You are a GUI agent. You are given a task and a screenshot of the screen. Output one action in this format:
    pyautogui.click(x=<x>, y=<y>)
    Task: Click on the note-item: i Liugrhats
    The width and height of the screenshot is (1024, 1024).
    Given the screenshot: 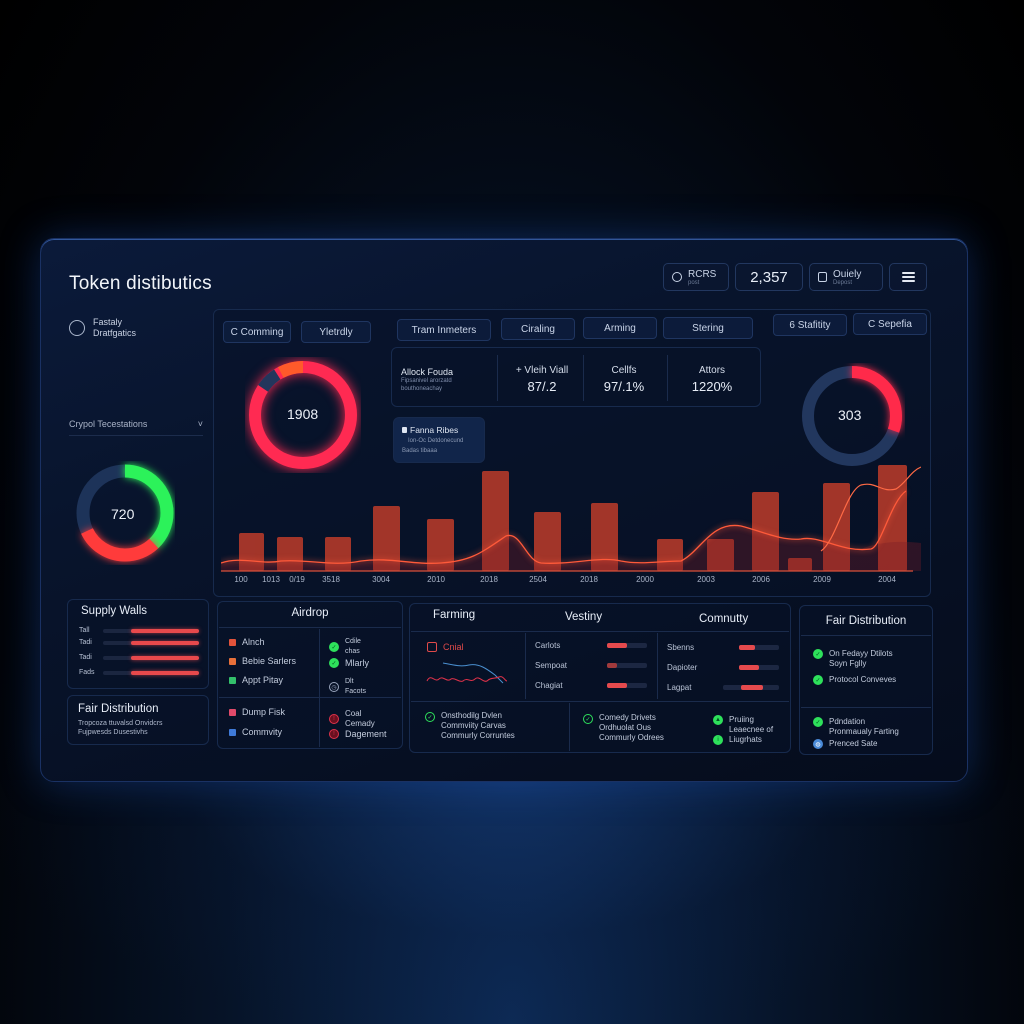 What is the action you would take?
    pyautogui.click(x=743, y=740)
    